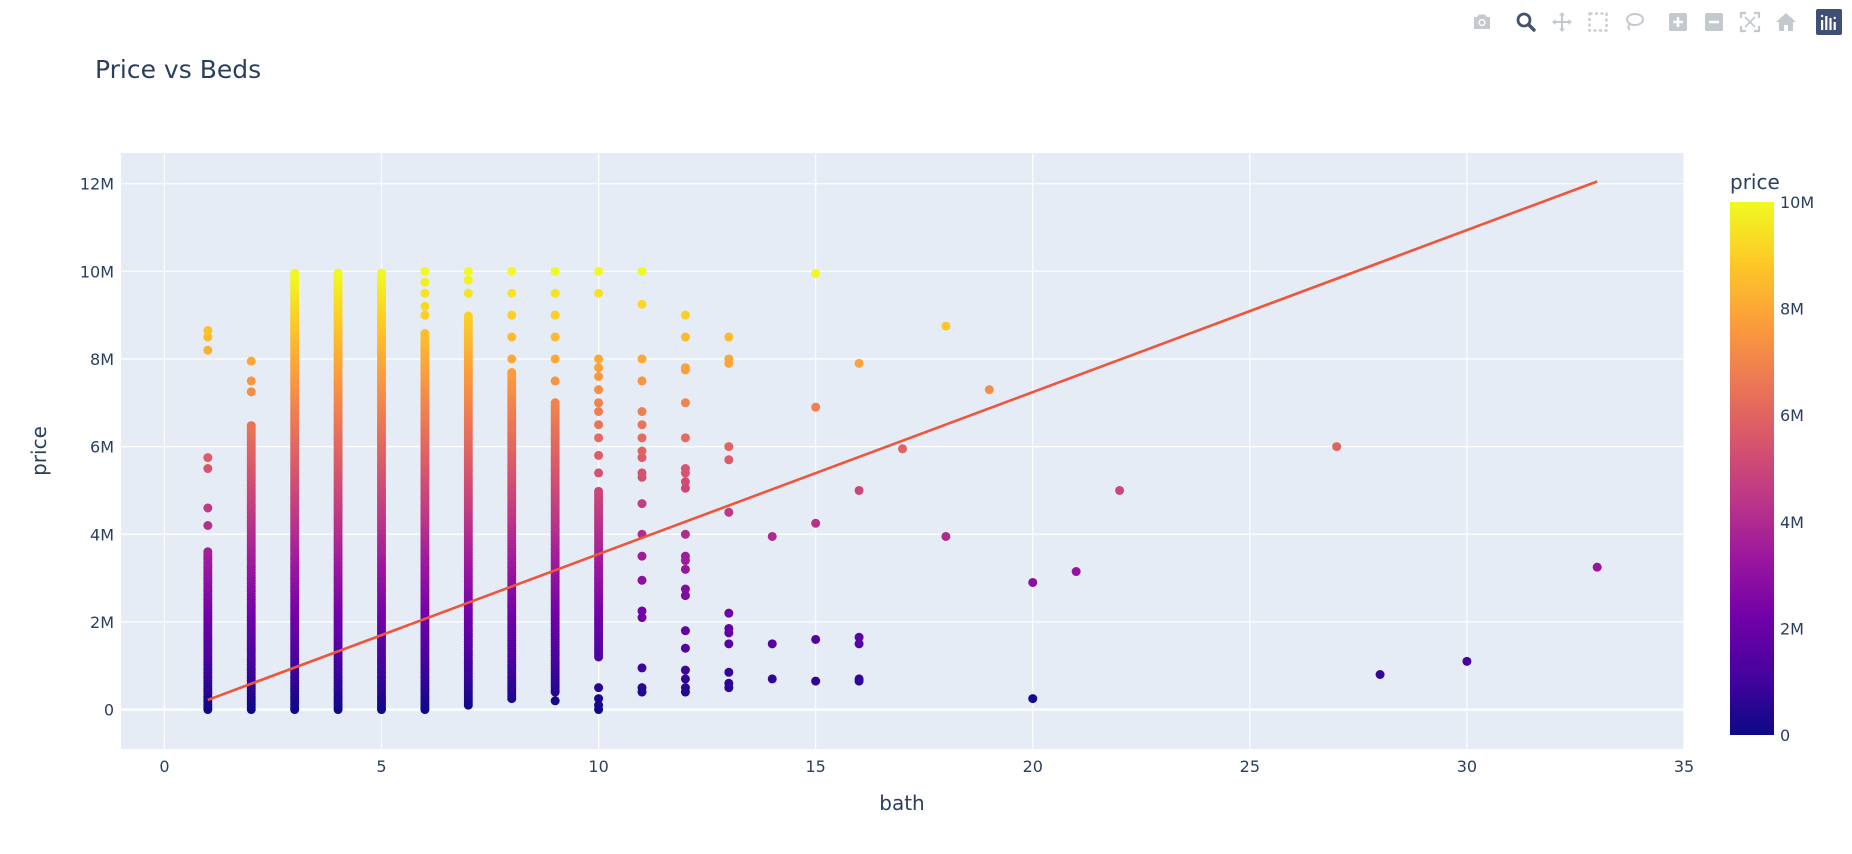  What do you see at coordinates (1829, 22) in the screenshot?
I see `plotly-logo-icon` at bounding box center [1829, 22].